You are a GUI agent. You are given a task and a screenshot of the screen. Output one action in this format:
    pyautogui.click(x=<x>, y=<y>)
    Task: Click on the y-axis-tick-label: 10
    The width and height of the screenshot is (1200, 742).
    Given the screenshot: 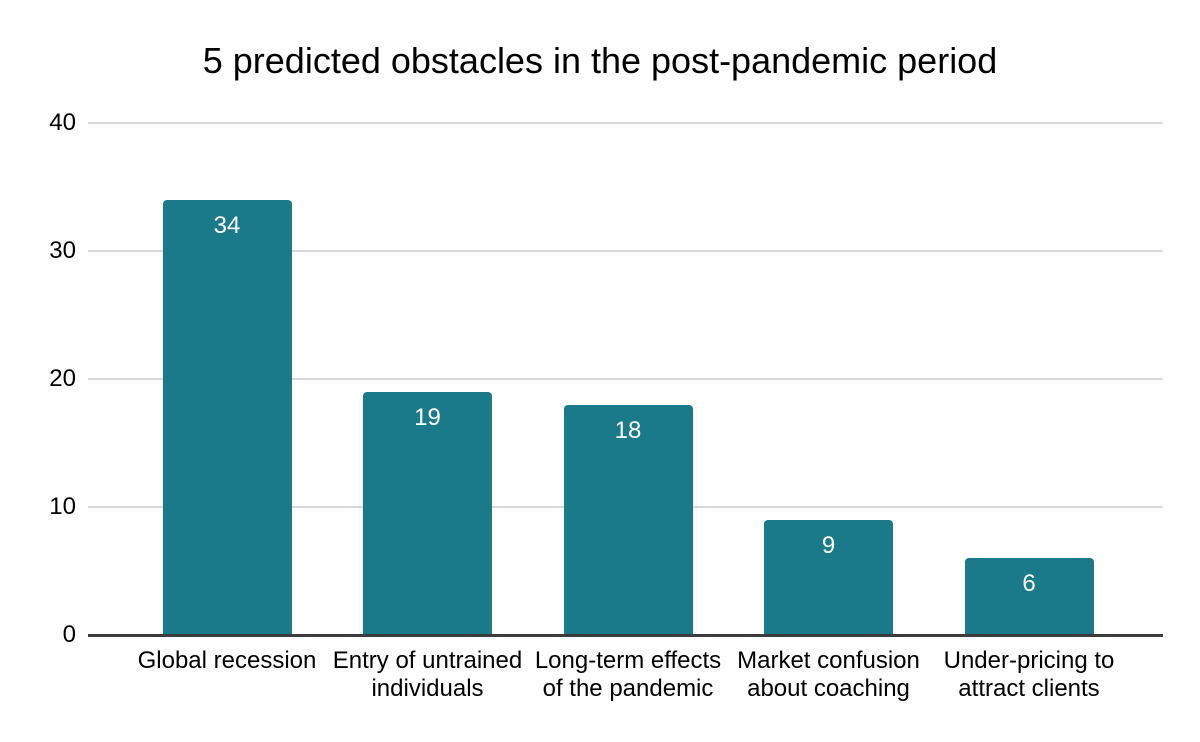 What is the action you would take?
    pyautogui.click(x=62, y=506)
    